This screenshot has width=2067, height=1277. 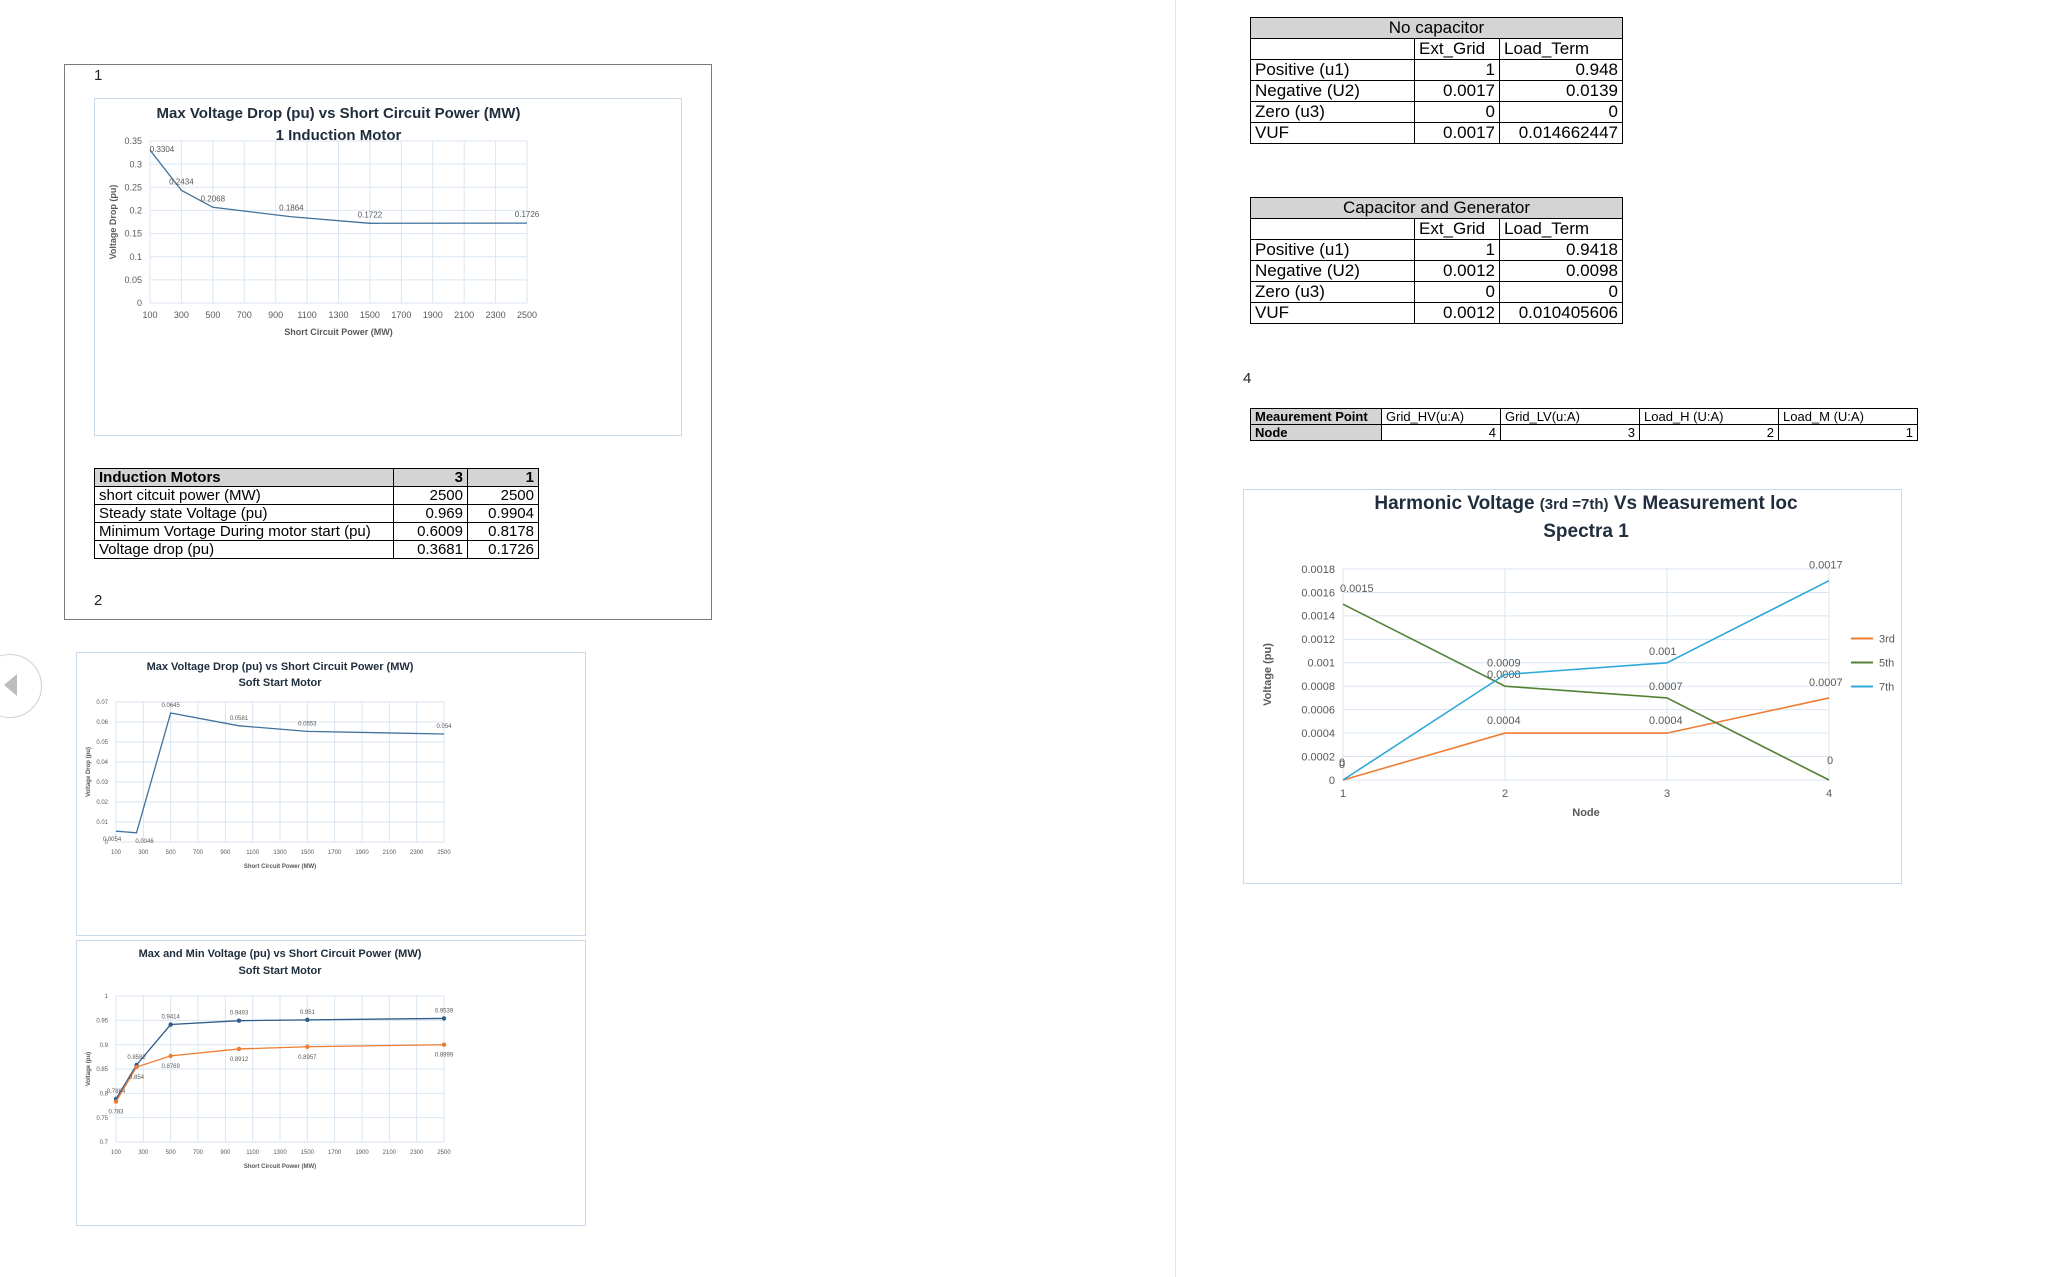 What do you see at coordinates (1709, 432) in the screenshot?
I see `table-cell: 2` at bounding box center [1709, 432].